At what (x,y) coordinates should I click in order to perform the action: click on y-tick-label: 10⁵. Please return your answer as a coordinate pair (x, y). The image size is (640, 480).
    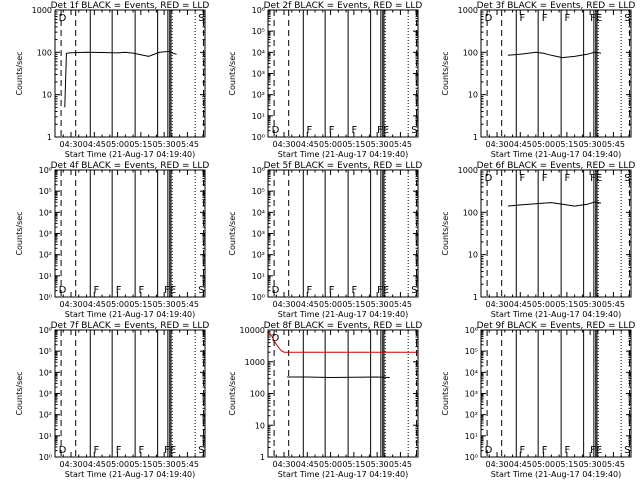
    Looking at the image, I should click on (258, 31).